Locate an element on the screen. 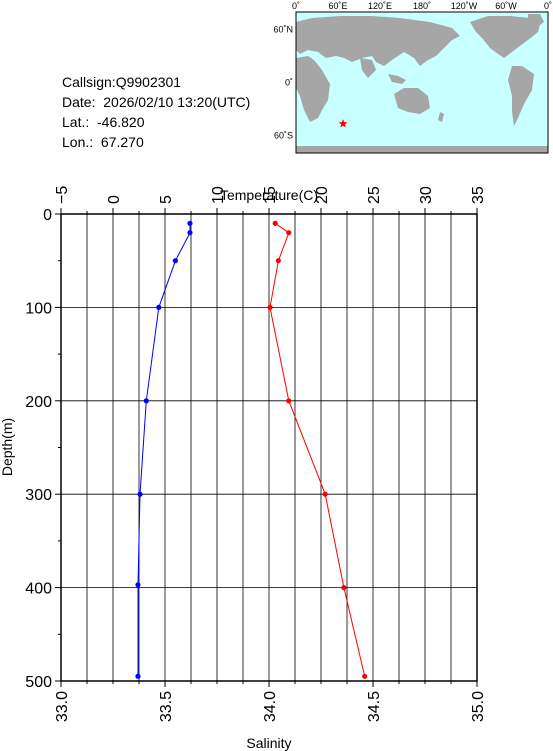 This screenshot has width=553, height=751. land-newzealand is located at coordinates (441, 117).